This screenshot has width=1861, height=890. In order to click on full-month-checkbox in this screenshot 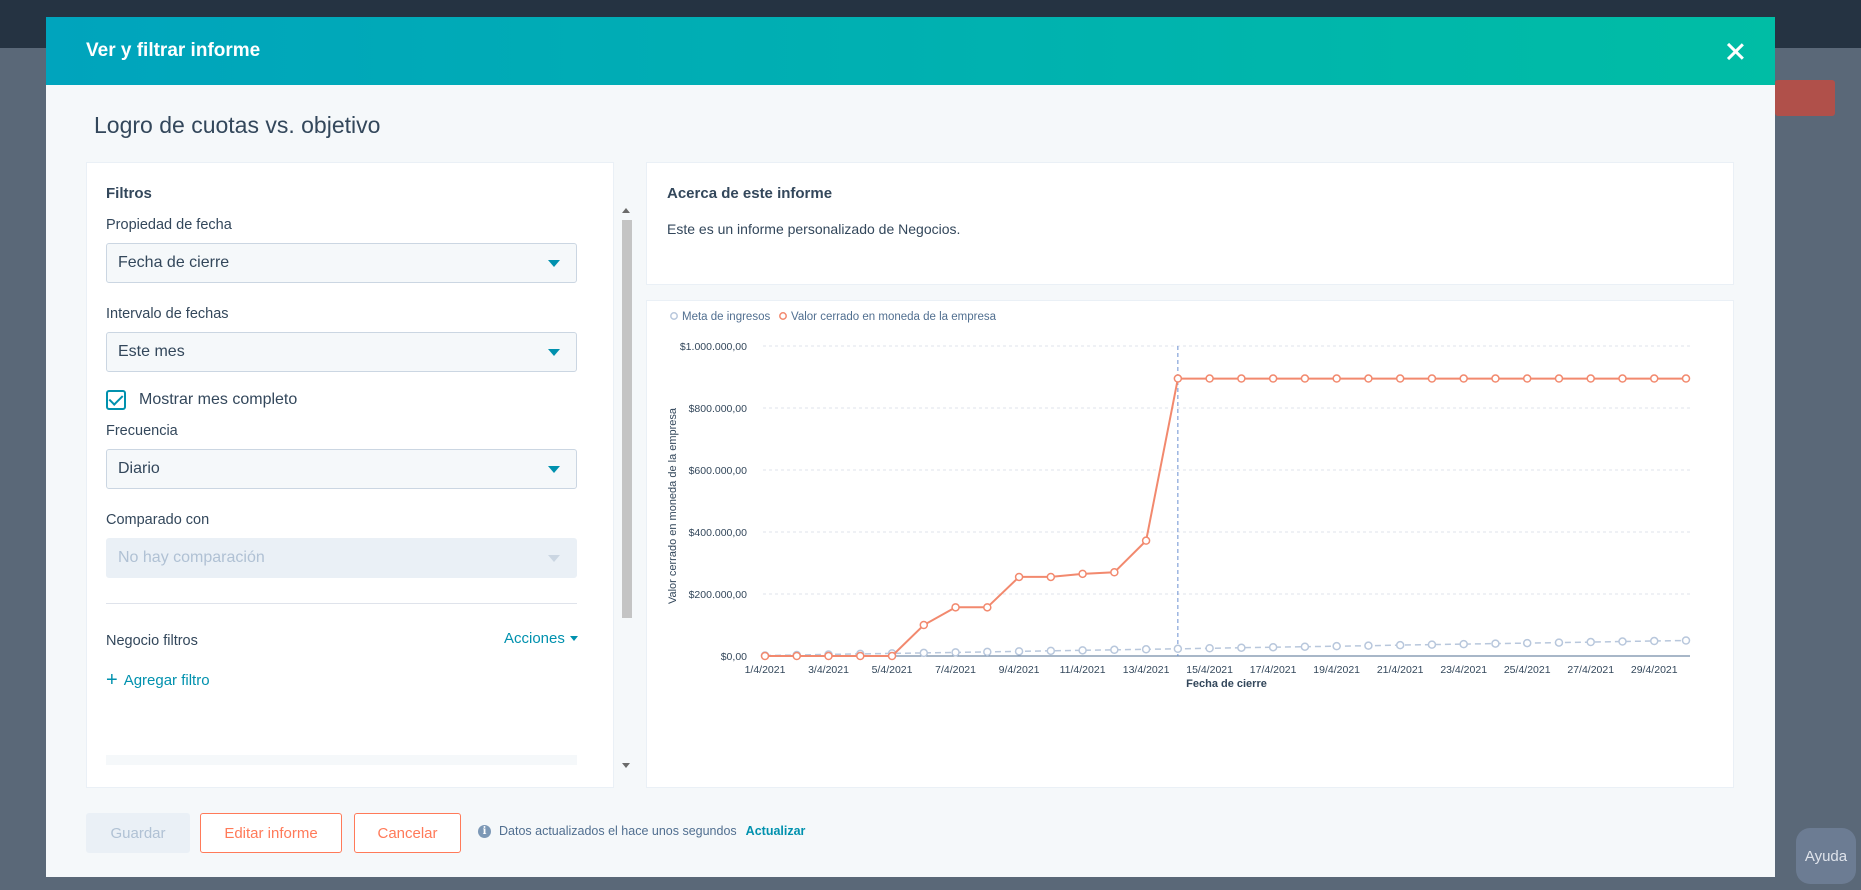, I will do `click(116, 400)`.